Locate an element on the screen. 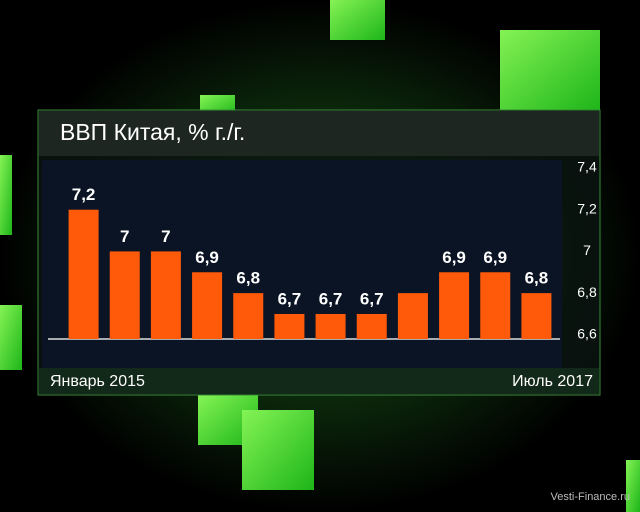 The width and height of the screenshot is (640, 512). x-tick-label: Январь 2015 is located at coordinates (97, 381).